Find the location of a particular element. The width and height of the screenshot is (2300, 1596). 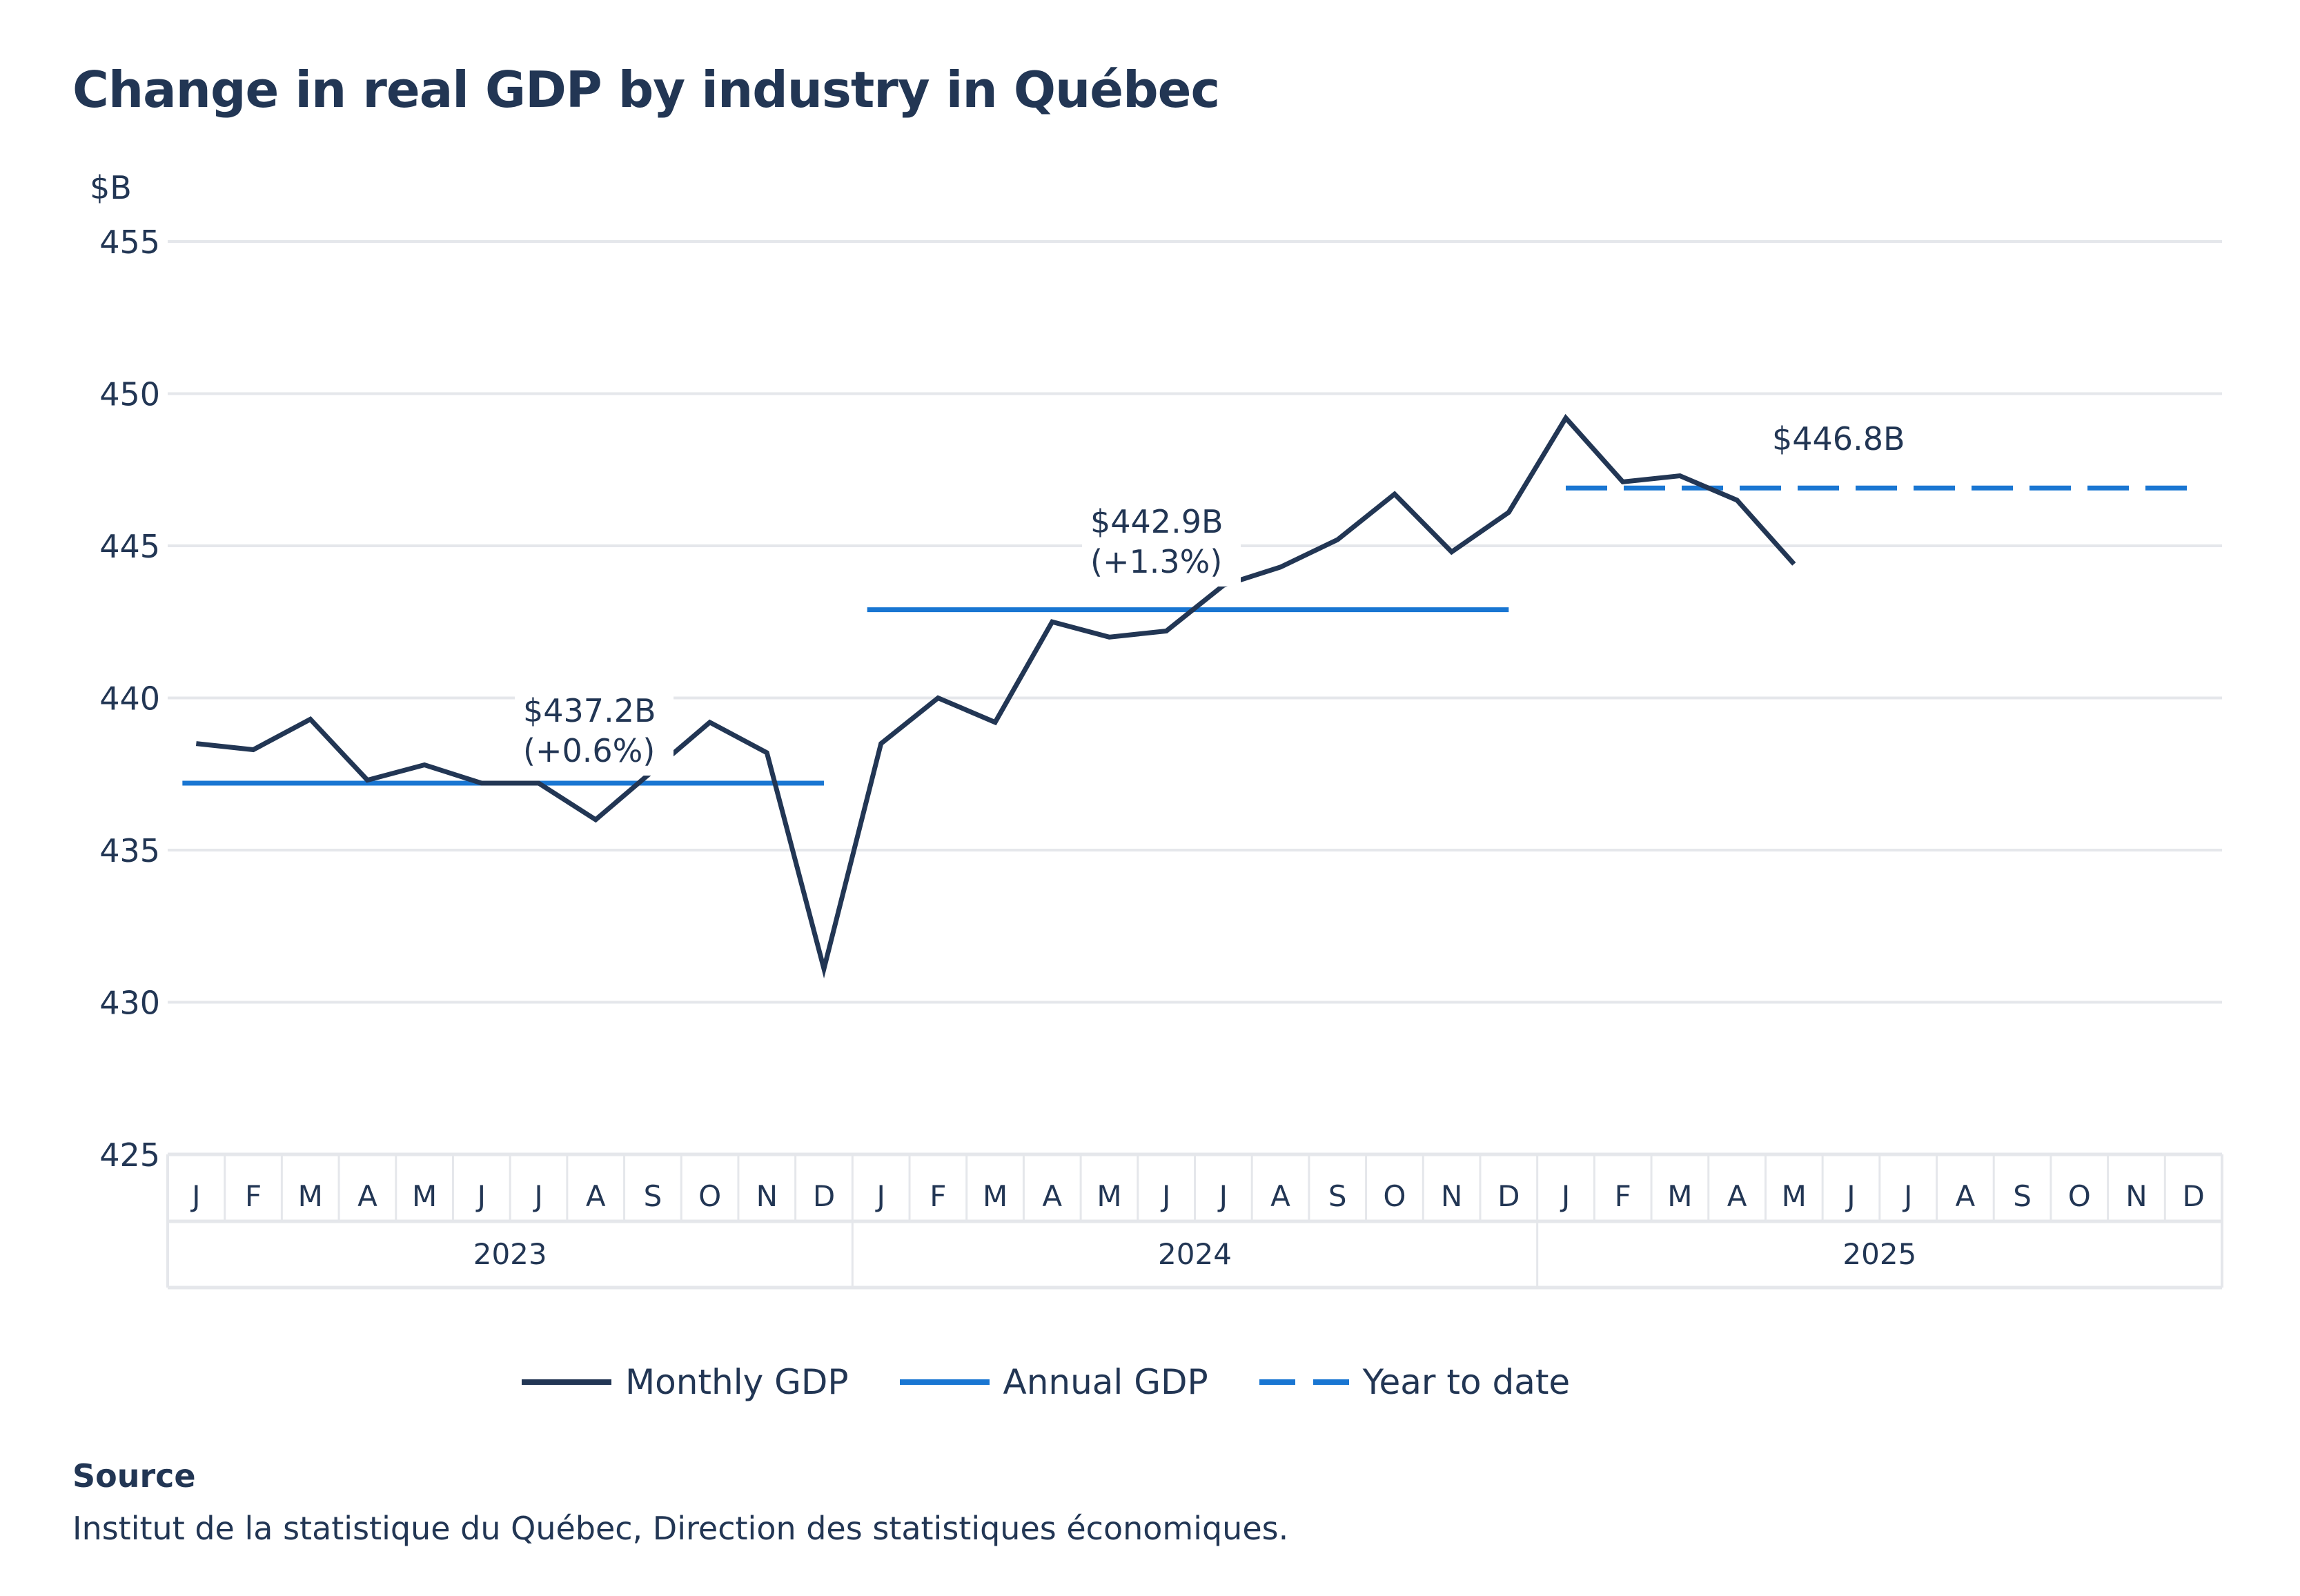

y-tick-label: 425 is located at coordinates (129, 1155).